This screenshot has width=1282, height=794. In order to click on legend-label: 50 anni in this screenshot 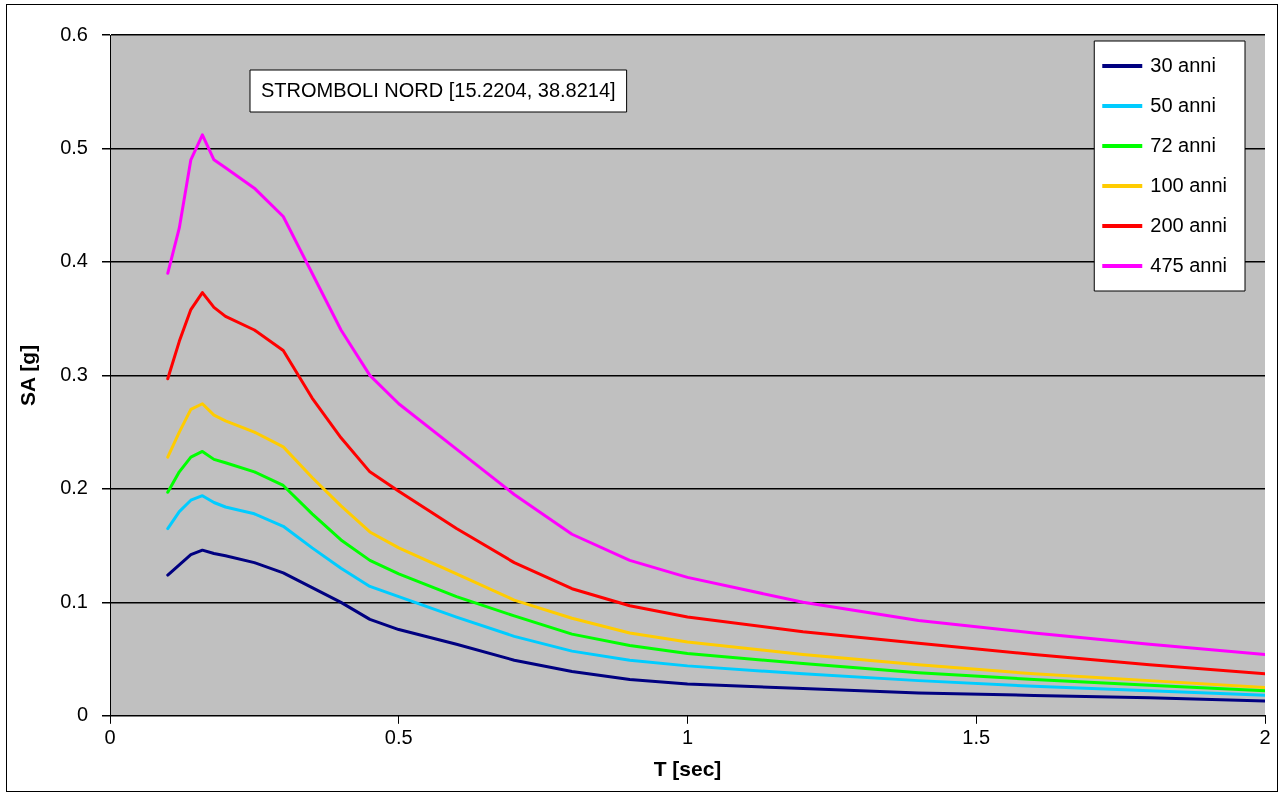, I will do `click(1183, 104)`.